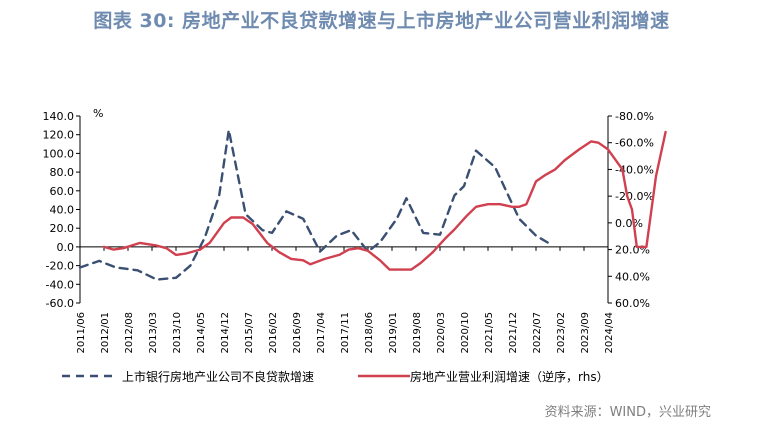 This screenshot has width=763, height=430. What do you see at coordinates (59, 135) in the screenshot?
I see `left-tick-label: 120.0` at bounding box center [59, 135].